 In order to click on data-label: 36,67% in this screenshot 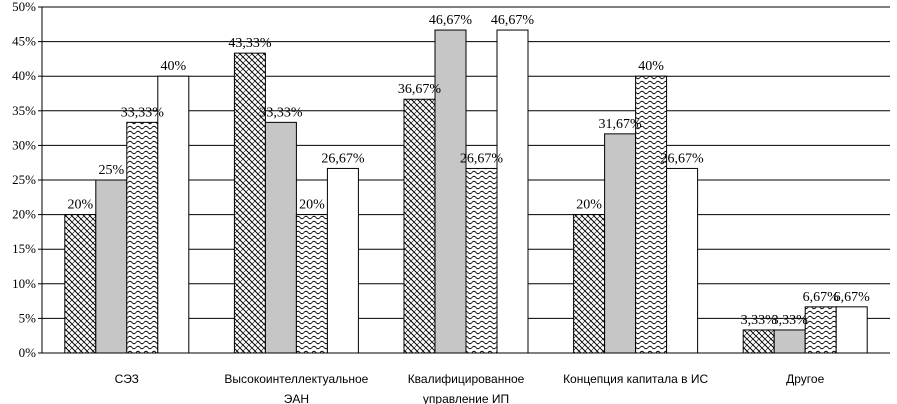, I will do `click(420, 89)`.